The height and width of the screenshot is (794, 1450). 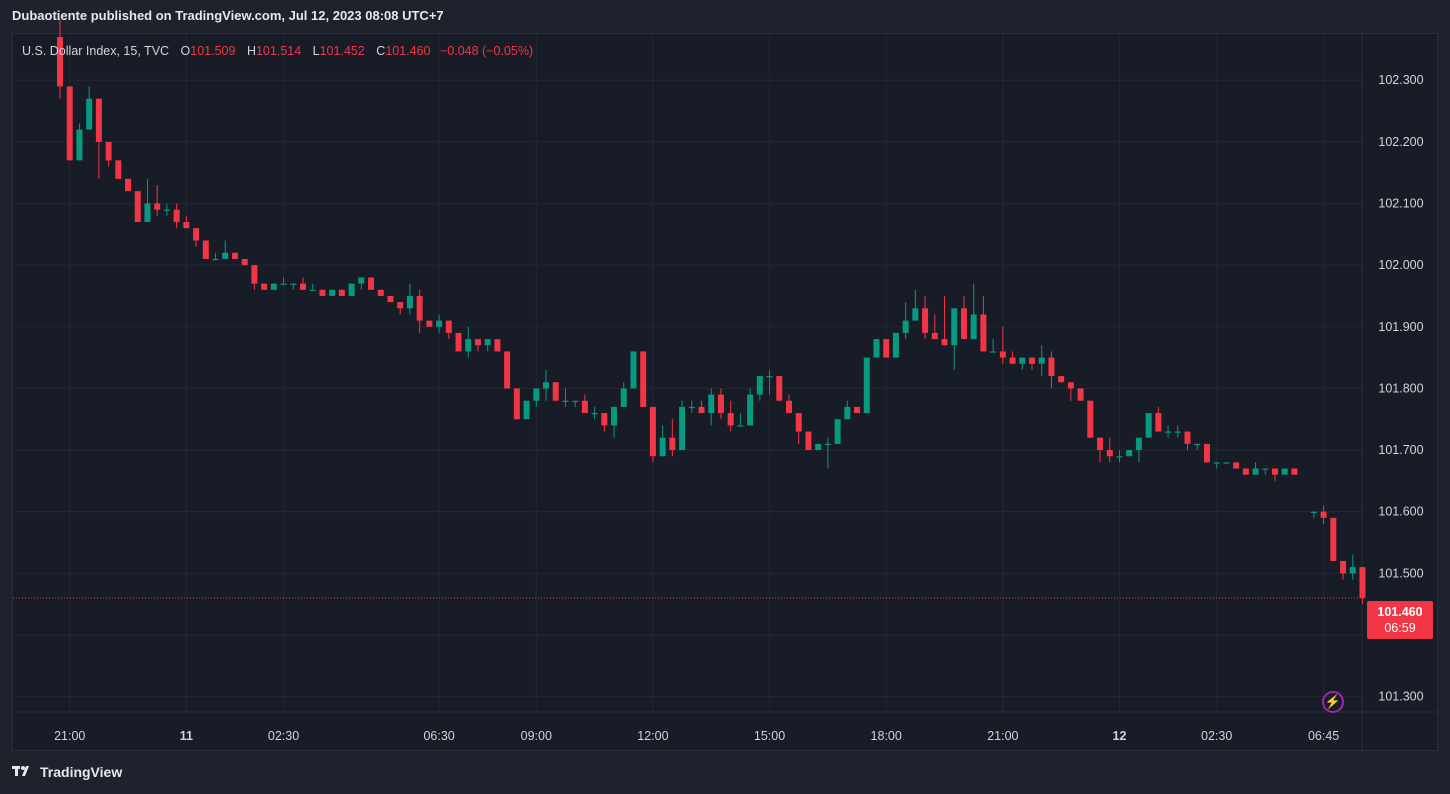 What do you see at coordinates (1333, 702) in the screenshot?
I see `lightning-icon: ⚡` at bounding box center [1333, 702].